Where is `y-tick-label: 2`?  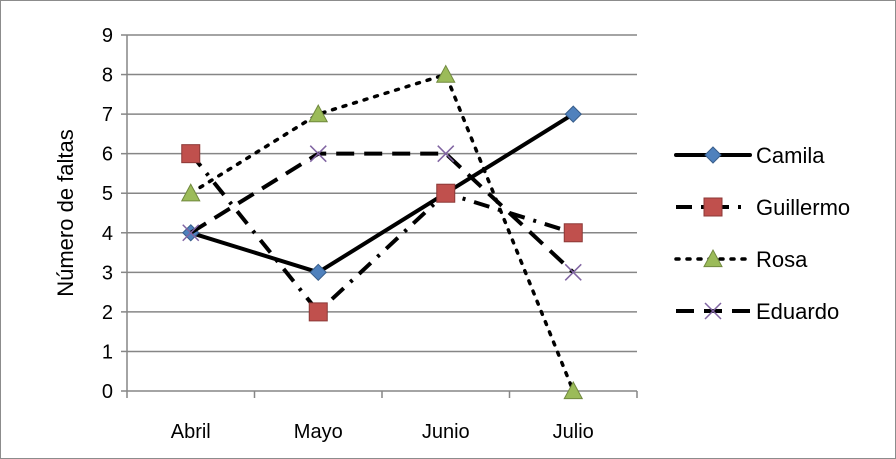
y-tick-label: 2 is located at coordinates (107, 313).